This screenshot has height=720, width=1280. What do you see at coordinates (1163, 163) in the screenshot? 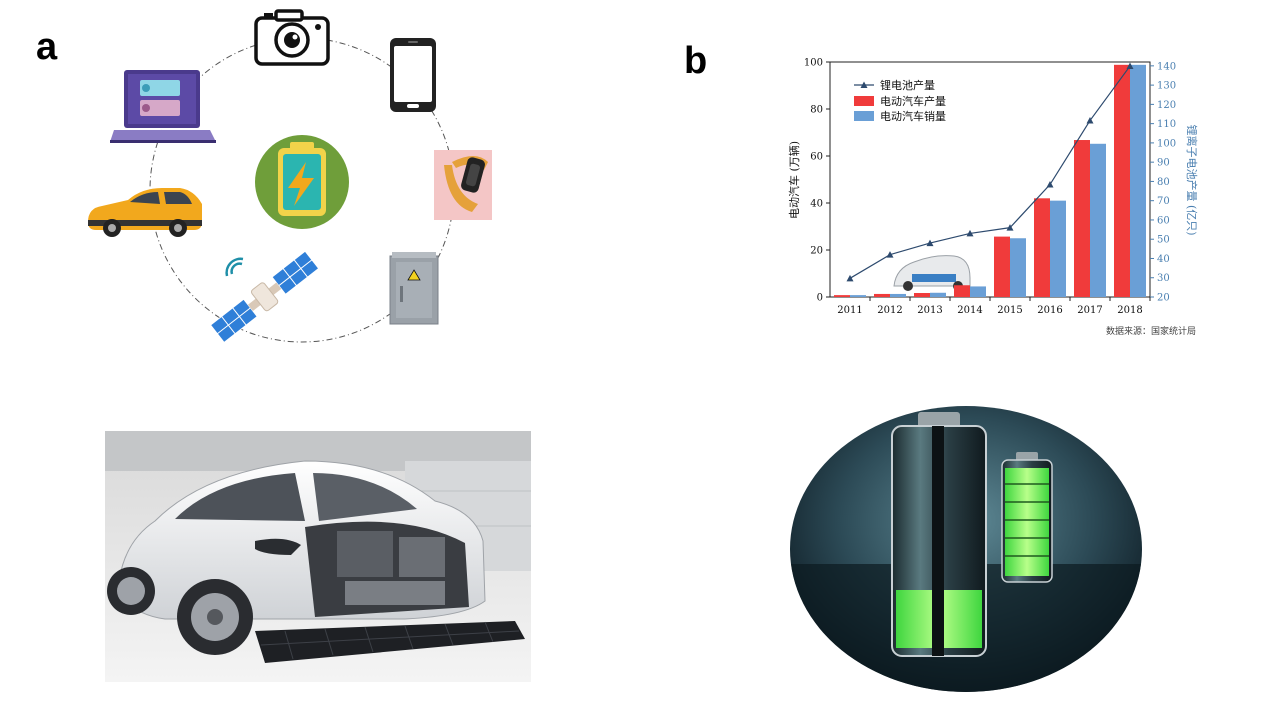
I see `right-tick-label: 90` at bounding box center [1163, 163].